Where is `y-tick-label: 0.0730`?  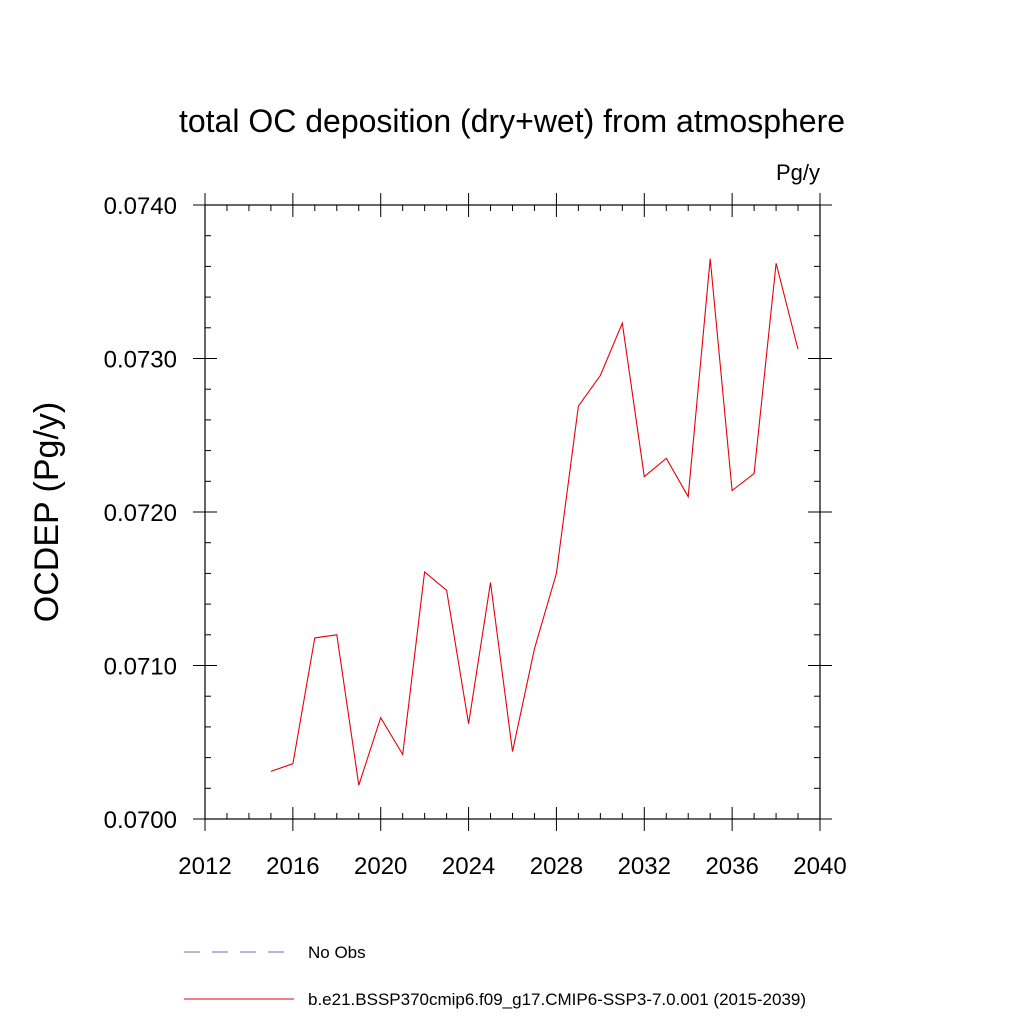
y-tick-label: 0.0730 is located at coordinates (140, 360).